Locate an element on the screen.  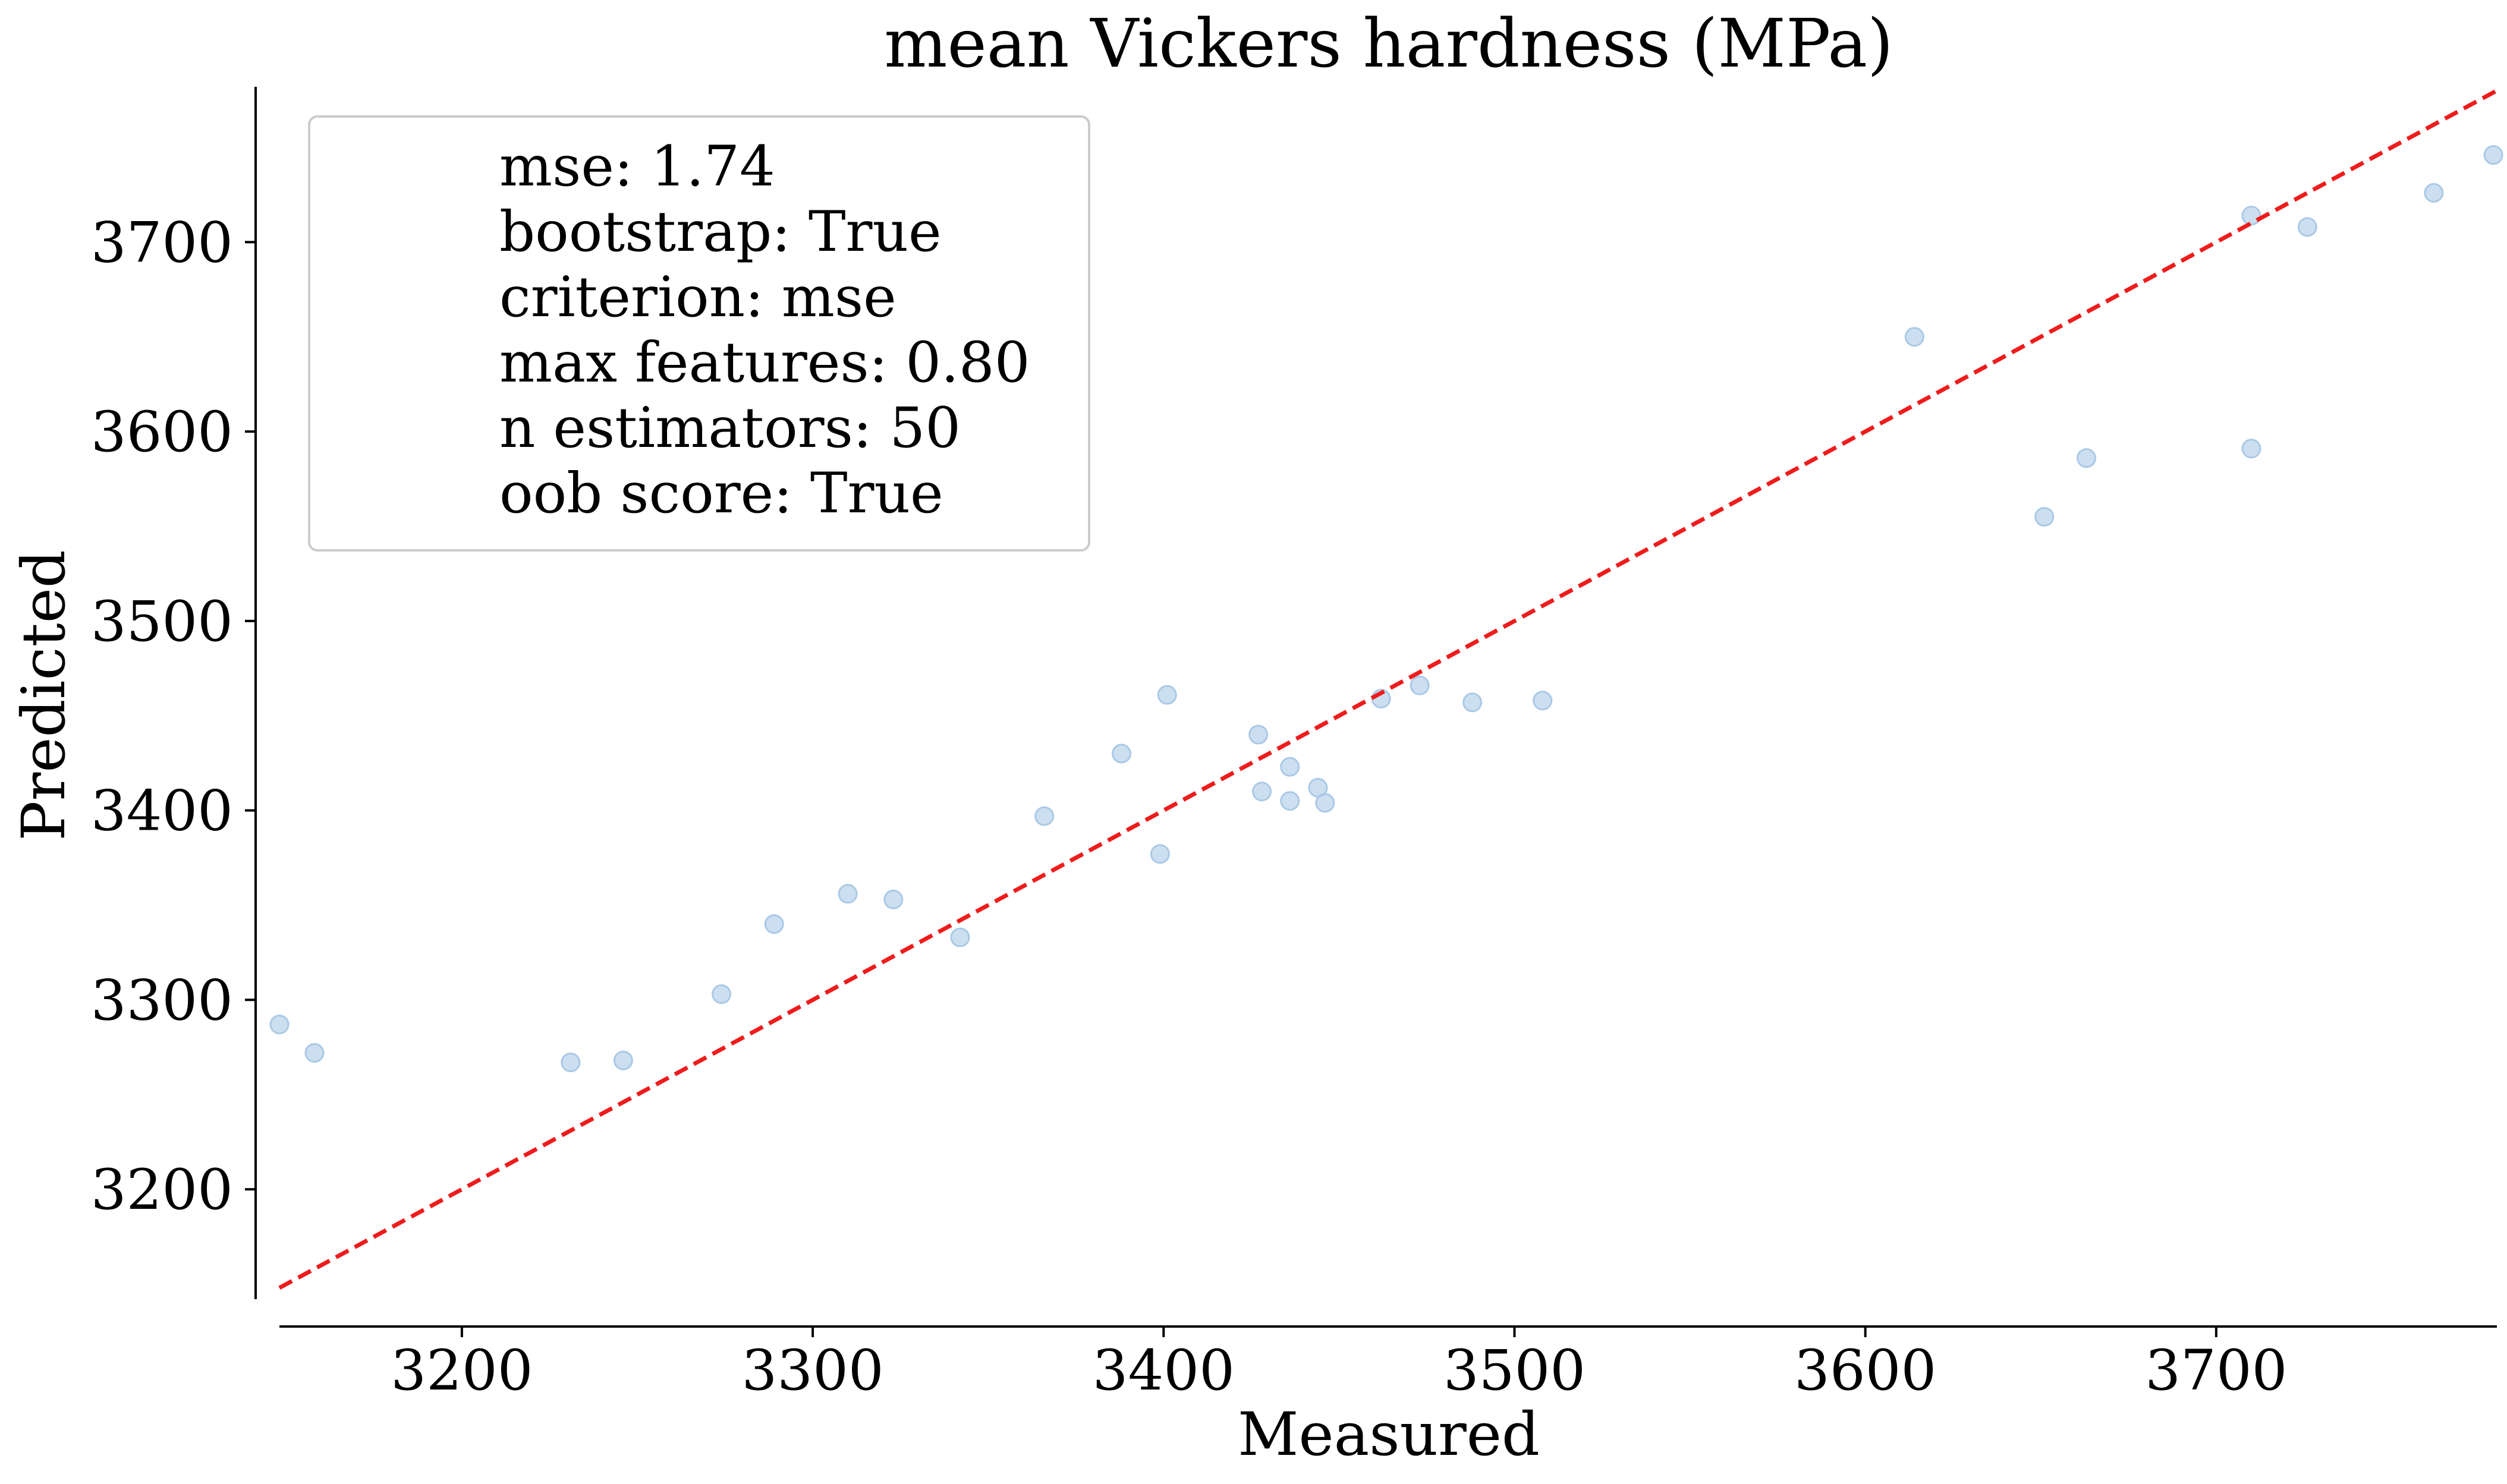
legend-line-criterion: criterion: mse is located at coordinates (698, 298).